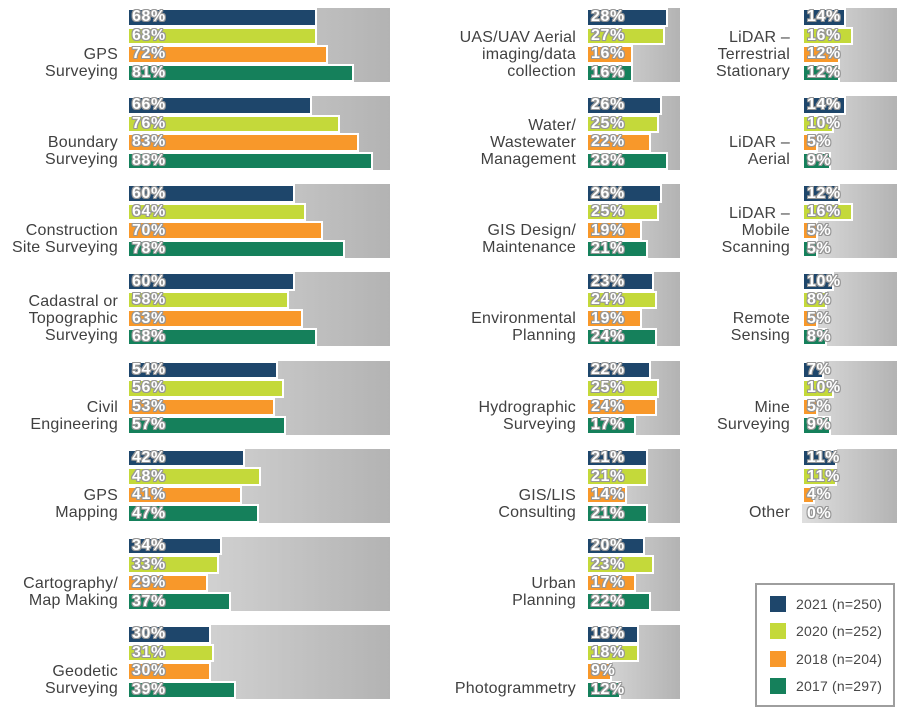  What do you see at coordinates (633, 546) in the screenshot?
I see `bar-row-2021: 20%` at bounding box center [633, 546].